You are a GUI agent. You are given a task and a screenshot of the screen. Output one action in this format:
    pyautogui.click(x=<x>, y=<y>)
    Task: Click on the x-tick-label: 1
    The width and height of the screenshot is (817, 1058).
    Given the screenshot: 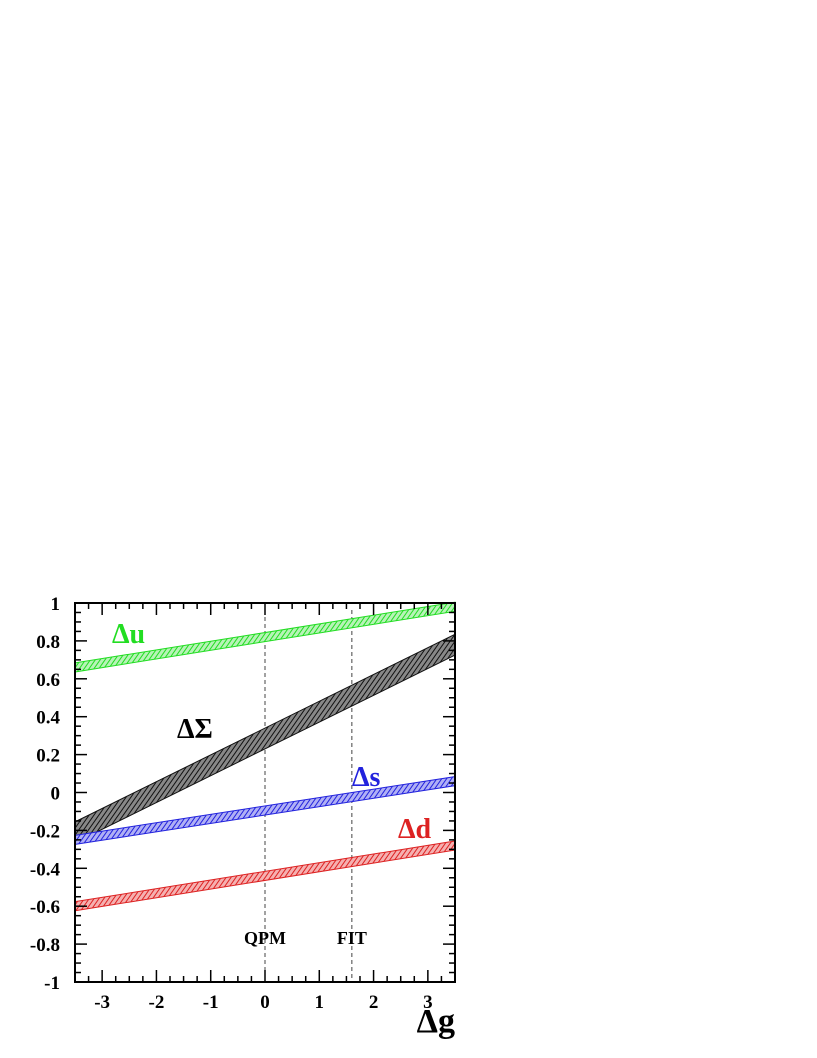 What is the action you would take?
    pyautogui.click(x=320, y=1002)
    